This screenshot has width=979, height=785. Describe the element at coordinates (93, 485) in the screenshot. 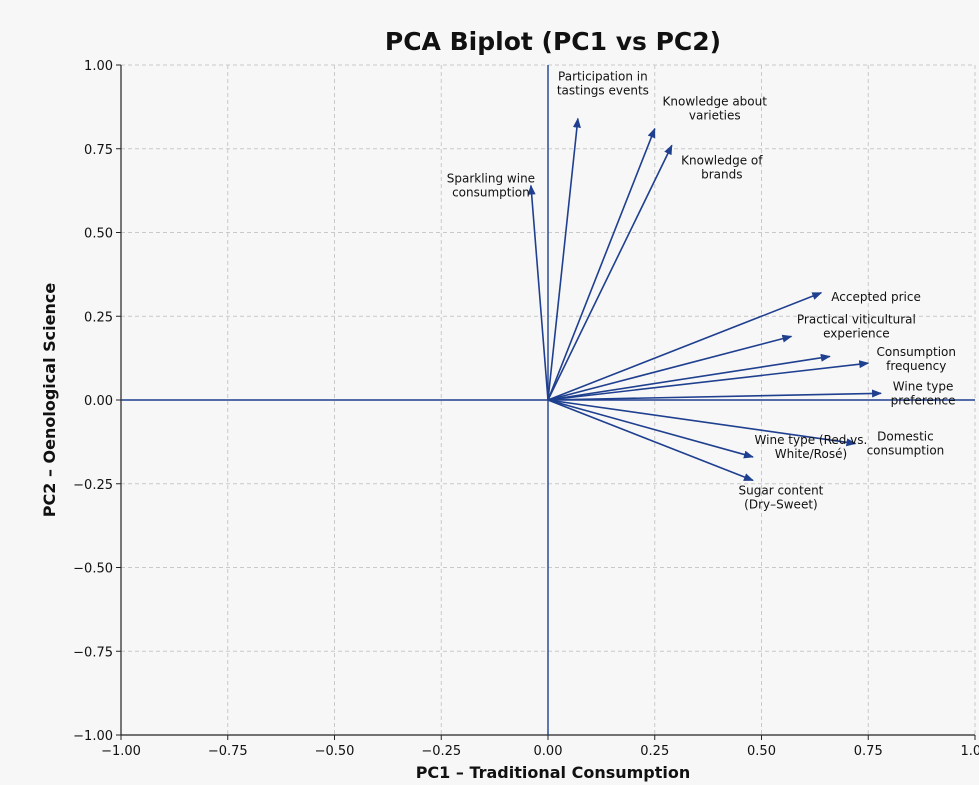

I see `y-tick-label: −0.25` at that location.